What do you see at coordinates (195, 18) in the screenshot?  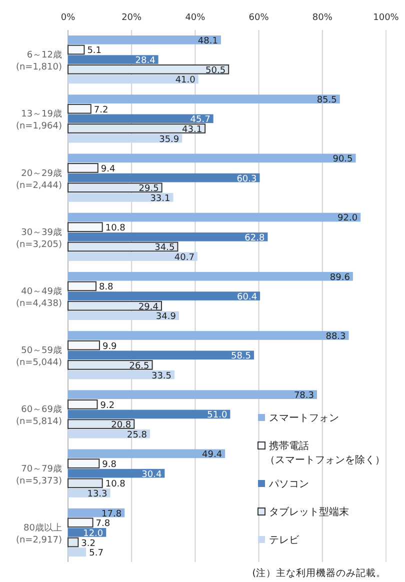 I see `x-tick-label: 40%` at bounding box center [195, 18].